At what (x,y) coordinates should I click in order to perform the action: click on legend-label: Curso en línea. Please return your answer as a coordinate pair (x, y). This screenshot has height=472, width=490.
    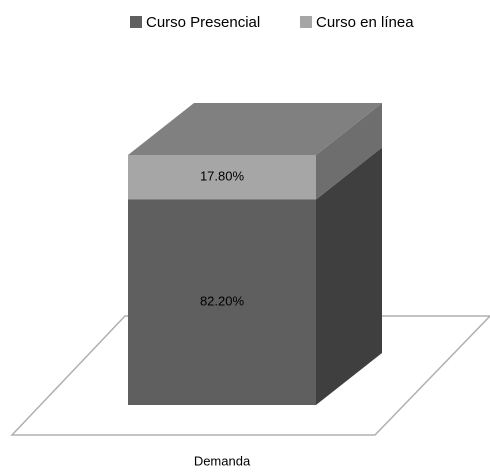
    Looking at the image, I should click on (365, 22).